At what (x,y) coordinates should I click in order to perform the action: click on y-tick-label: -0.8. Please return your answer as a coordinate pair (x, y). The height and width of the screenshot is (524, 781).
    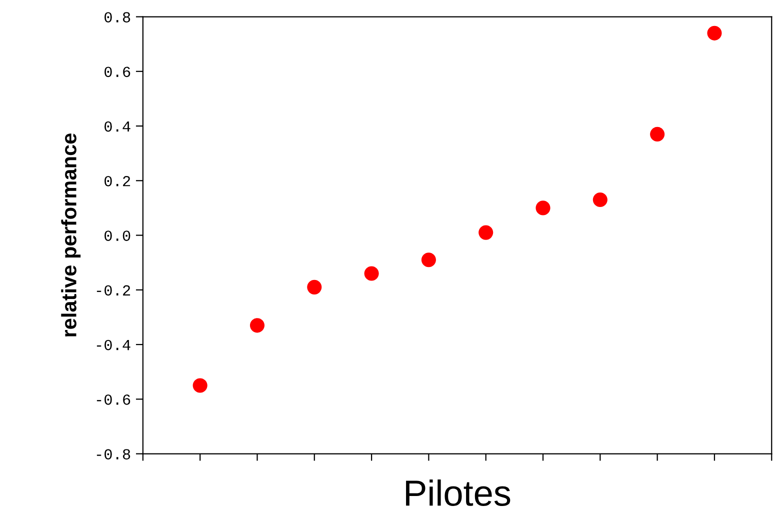
    Looking at the image, I should click on (113, 454).